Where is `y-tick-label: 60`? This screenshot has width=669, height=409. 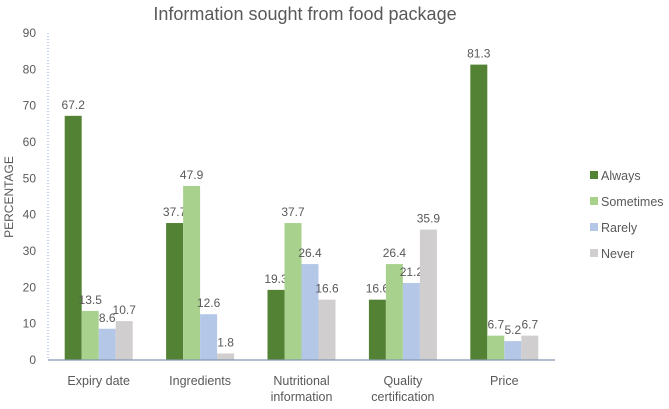
y-tick-label: 60 is located at coordinates (30, 142).